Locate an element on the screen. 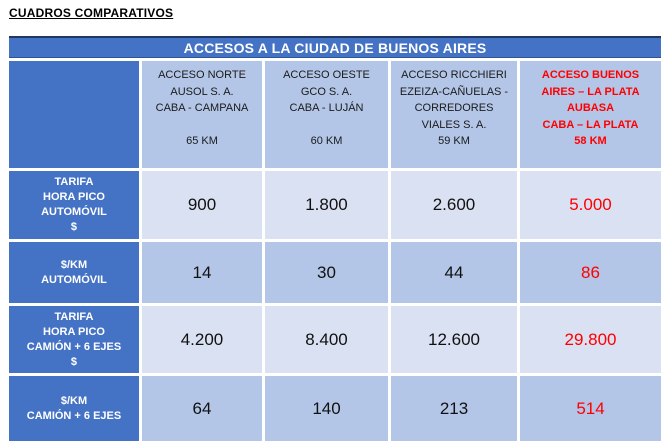 The height and width of the screenshot is (448, 670). table-cell: 64 is located at coordinates (202, 408).